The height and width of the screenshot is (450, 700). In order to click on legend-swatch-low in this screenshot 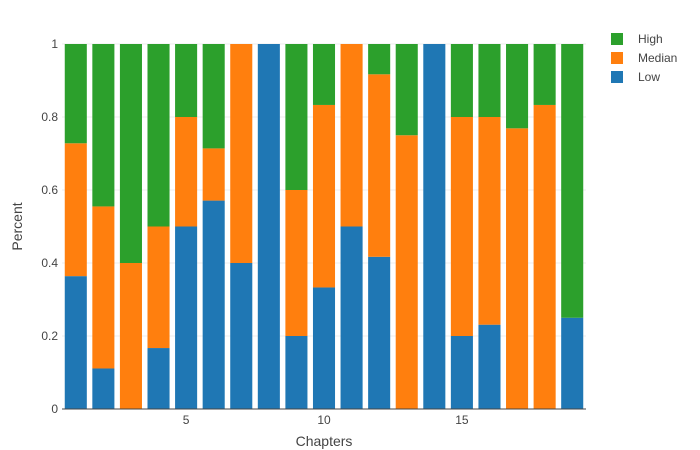, I will do `click(617, 77)`.